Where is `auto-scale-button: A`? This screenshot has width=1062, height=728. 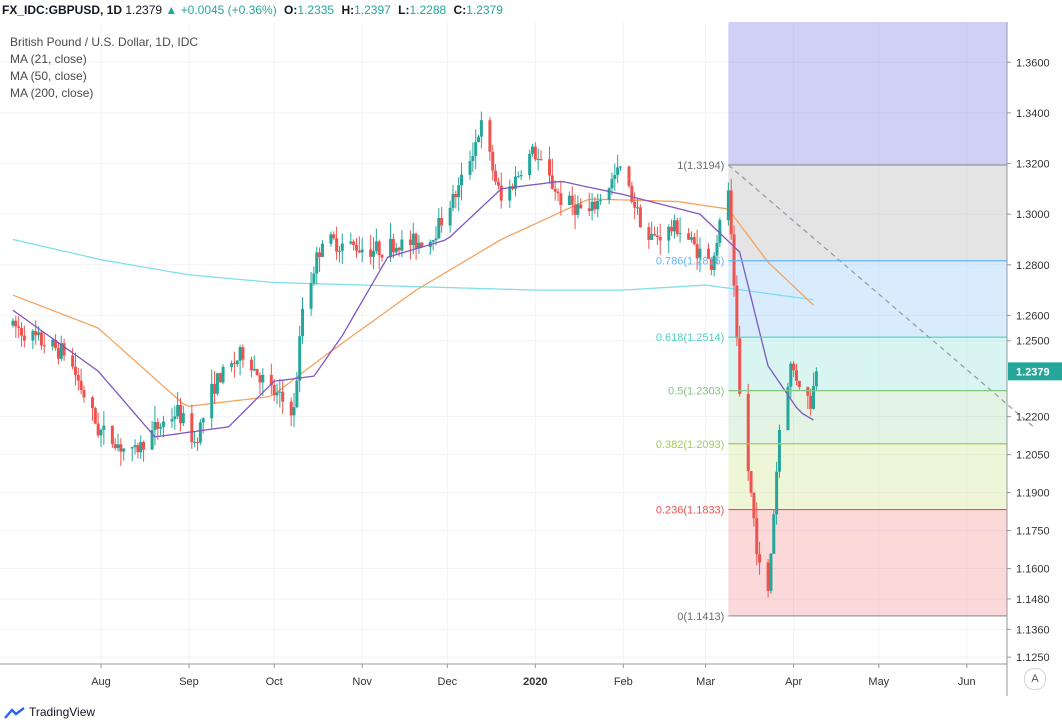 auto-scale-button: A is located at coordinates (1035, 679).